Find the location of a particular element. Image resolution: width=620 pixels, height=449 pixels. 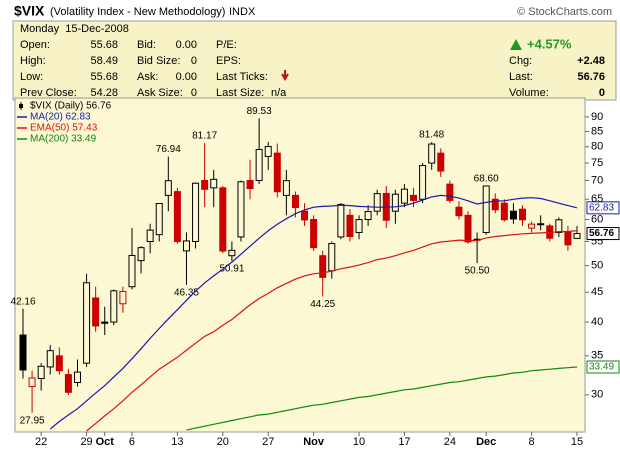

x-tick-label: 29 is located at coordinates (86, 442).